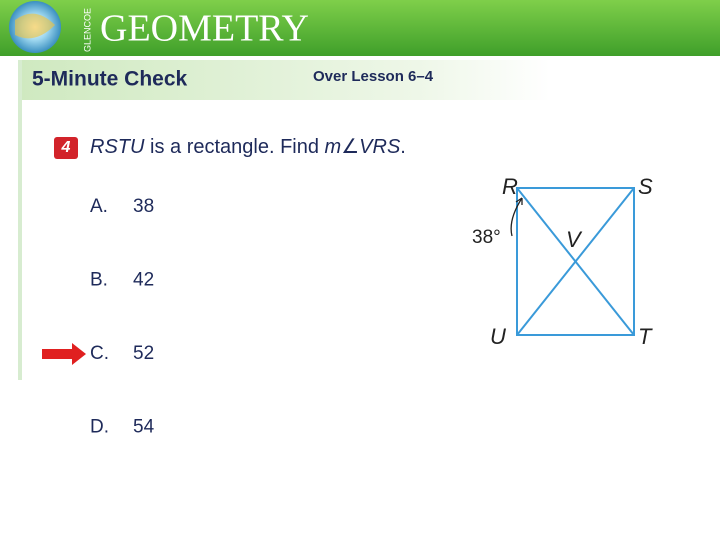 The image size is (720, 545). What do you see at coordinates (380, 147) in the screenshot?
I see `question-part: VRS` at bounding box center [380, 147].